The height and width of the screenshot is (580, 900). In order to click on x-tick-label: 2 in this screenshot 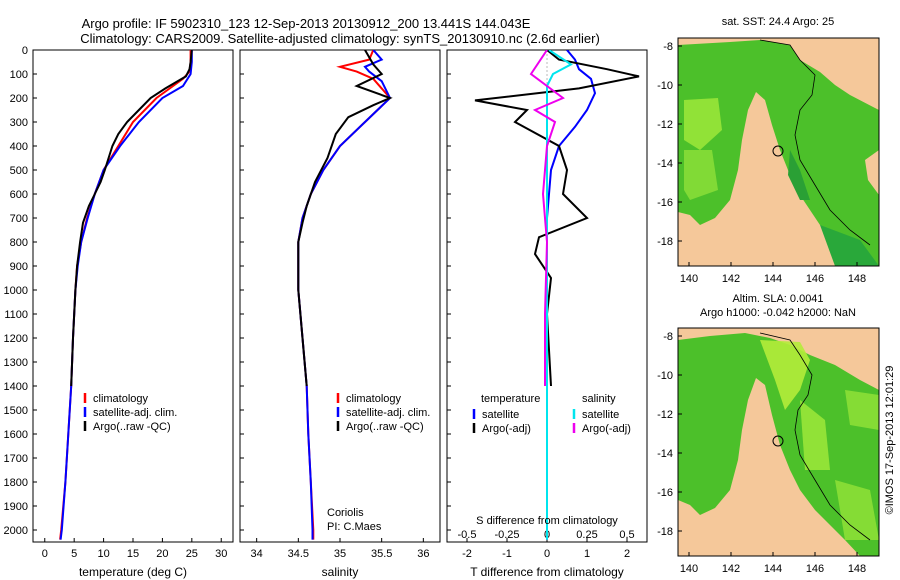, I will do `click(627, 554)`.